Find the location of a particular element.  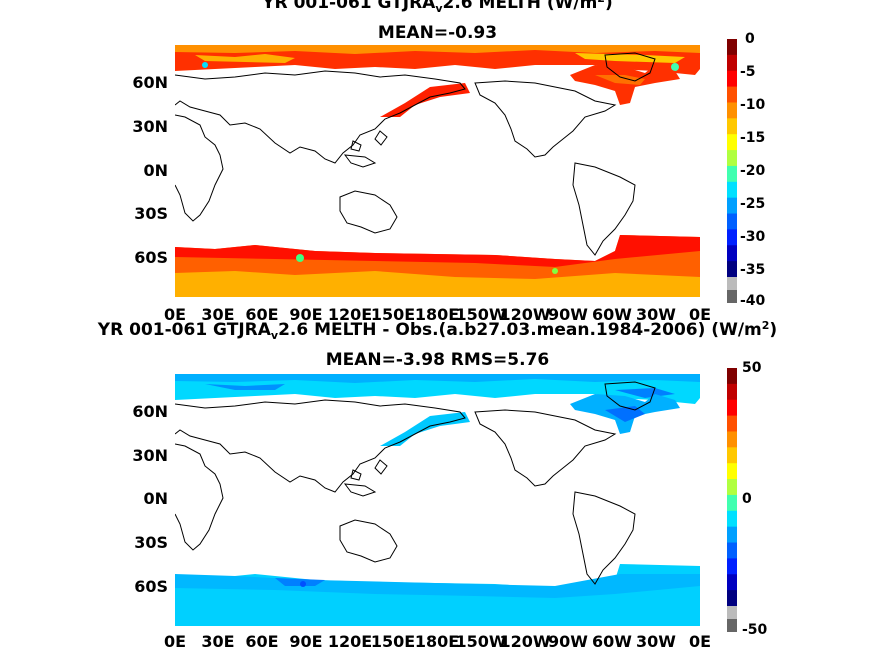

panel2-lon-label: 60E is located at coordinates (262, 641).